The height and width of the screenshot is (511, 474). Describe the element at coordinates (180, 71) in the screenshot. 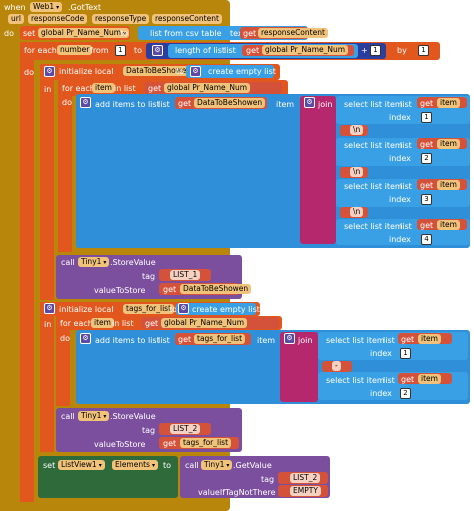

I see `to-label-3: to` at that location.